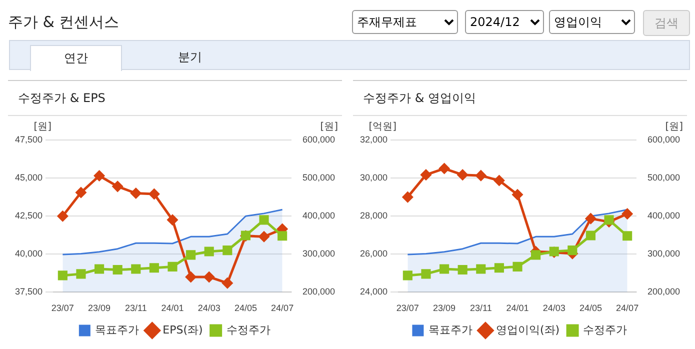 The height and width of the screenshot is (349, 695). What do you see at coordinates (175, 98) in the screenshot?
I see `chart-title: 수정주가 & EPS` at bounding box center [175, 98].